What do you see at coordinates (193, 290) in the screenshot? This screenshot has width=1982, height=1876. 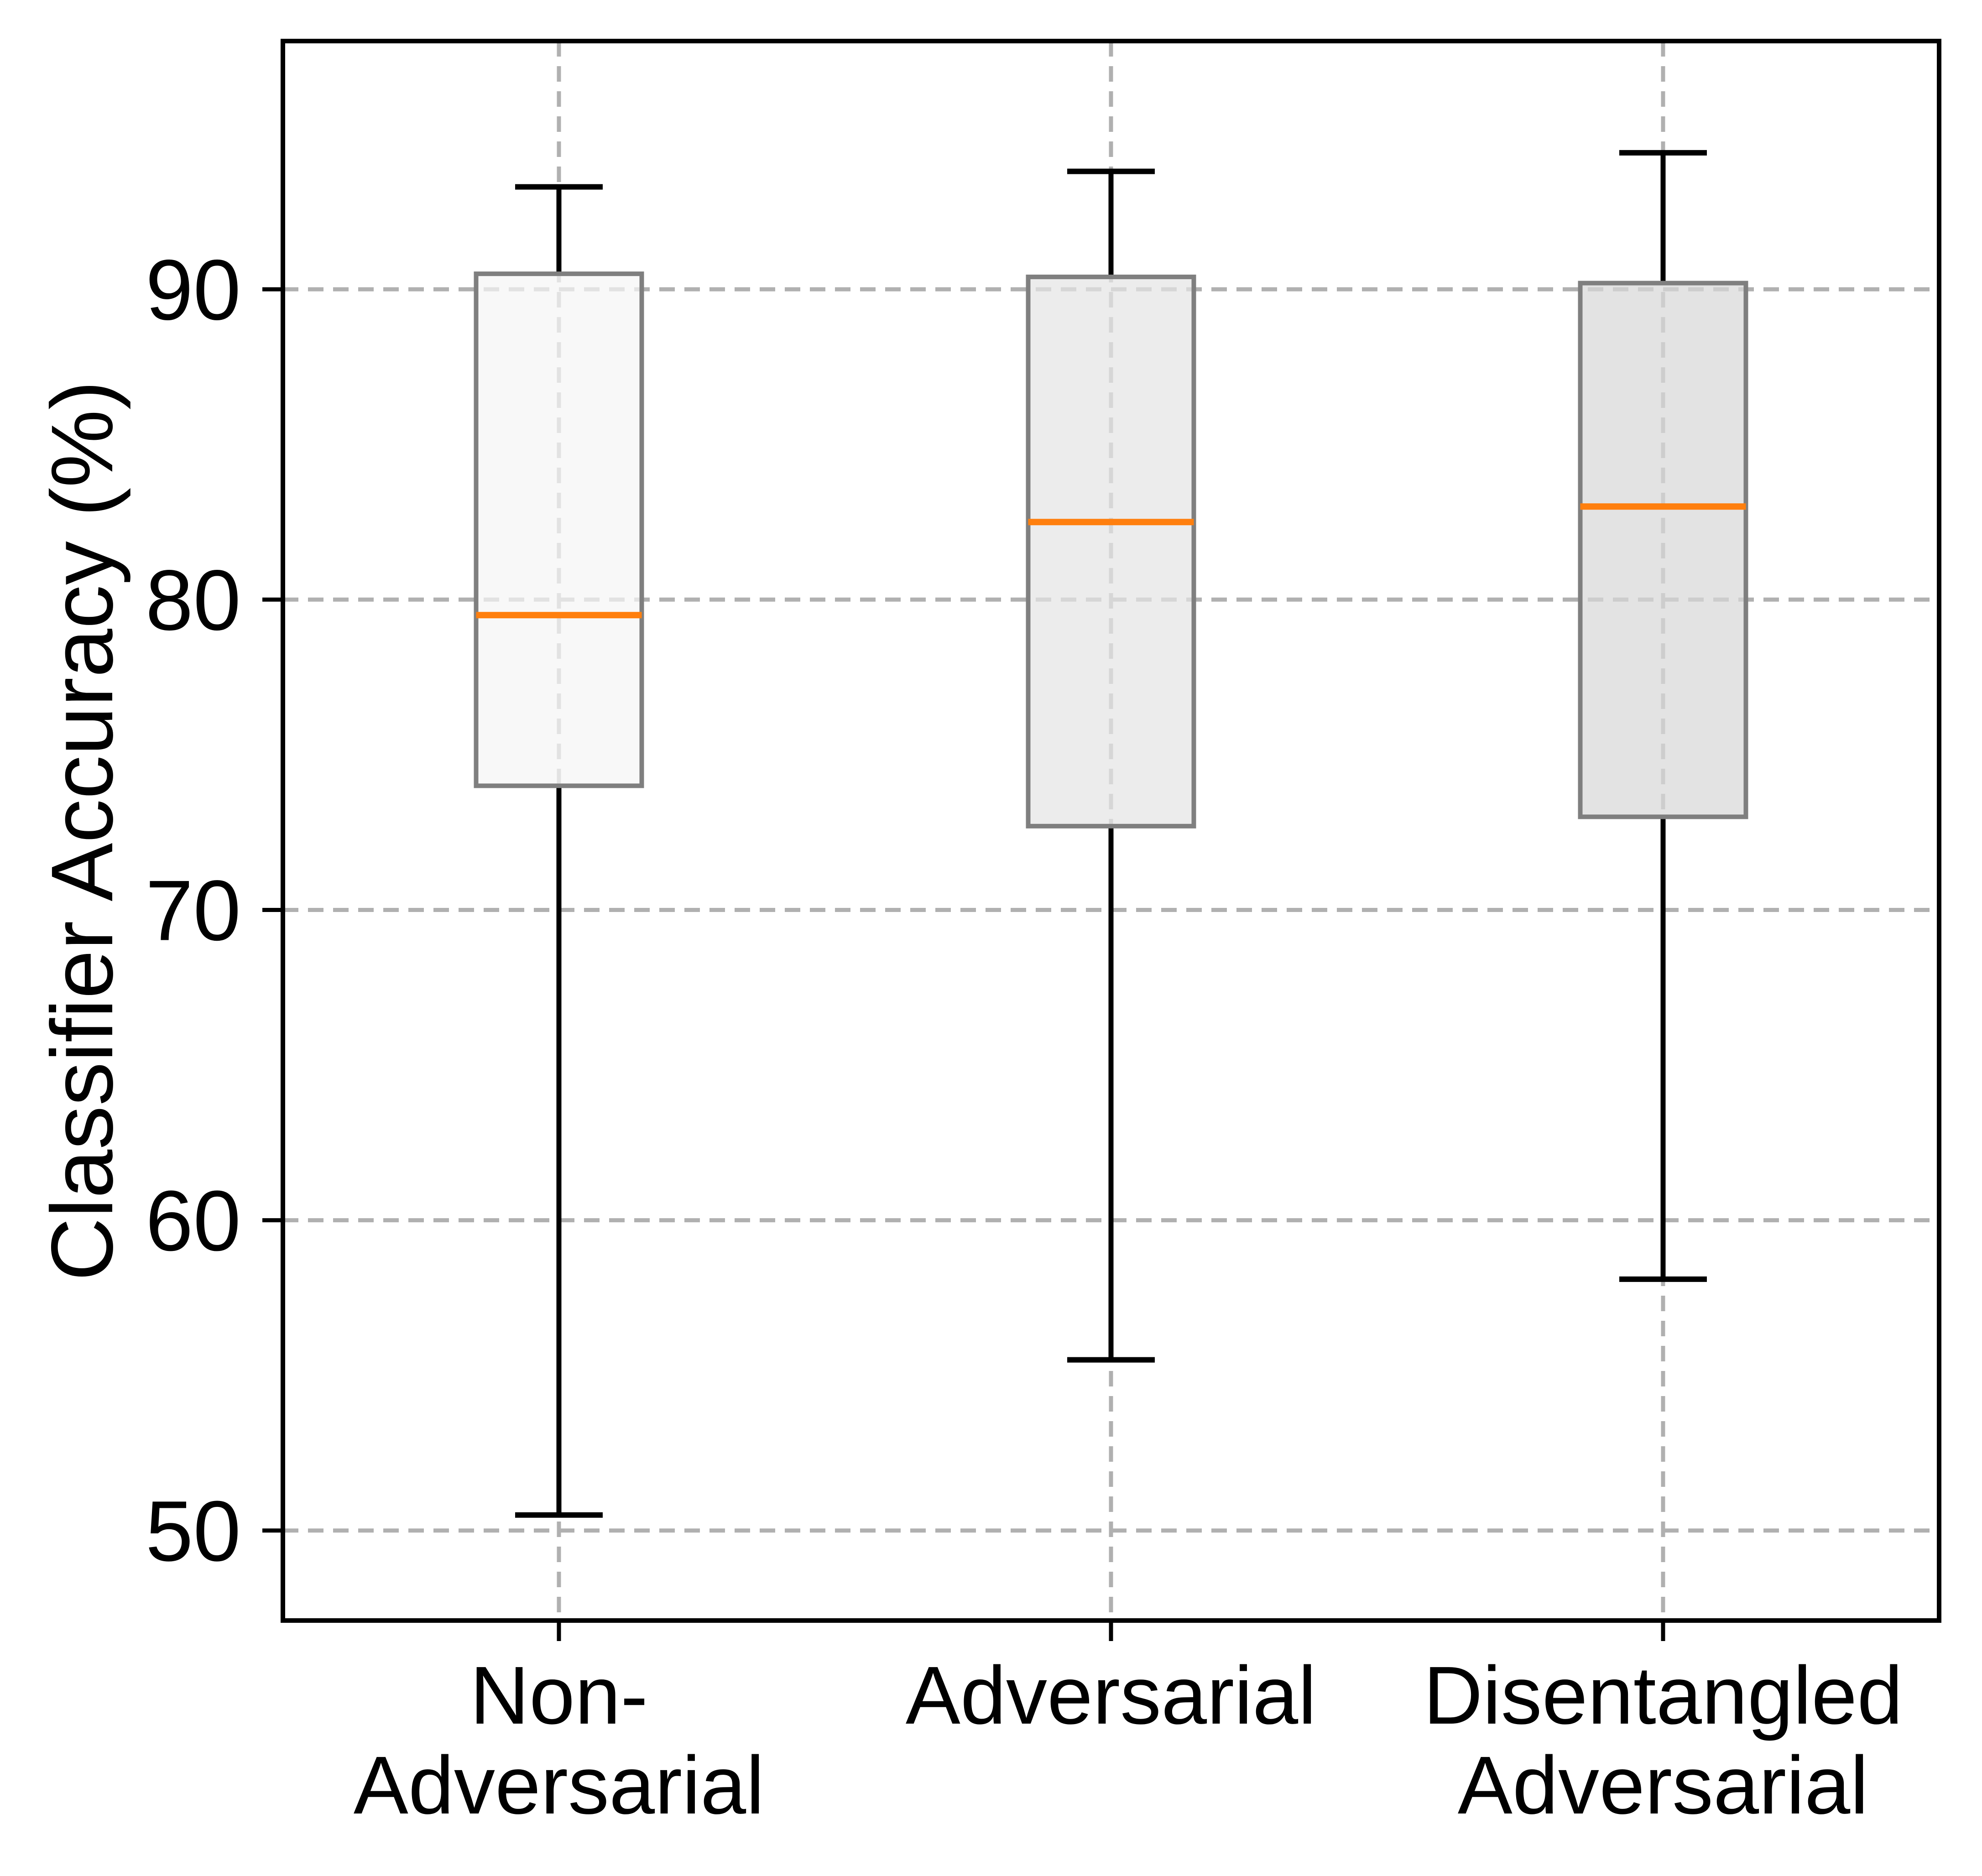 I see `y-tick-label-90: 90` at bounding box center [193, 290].